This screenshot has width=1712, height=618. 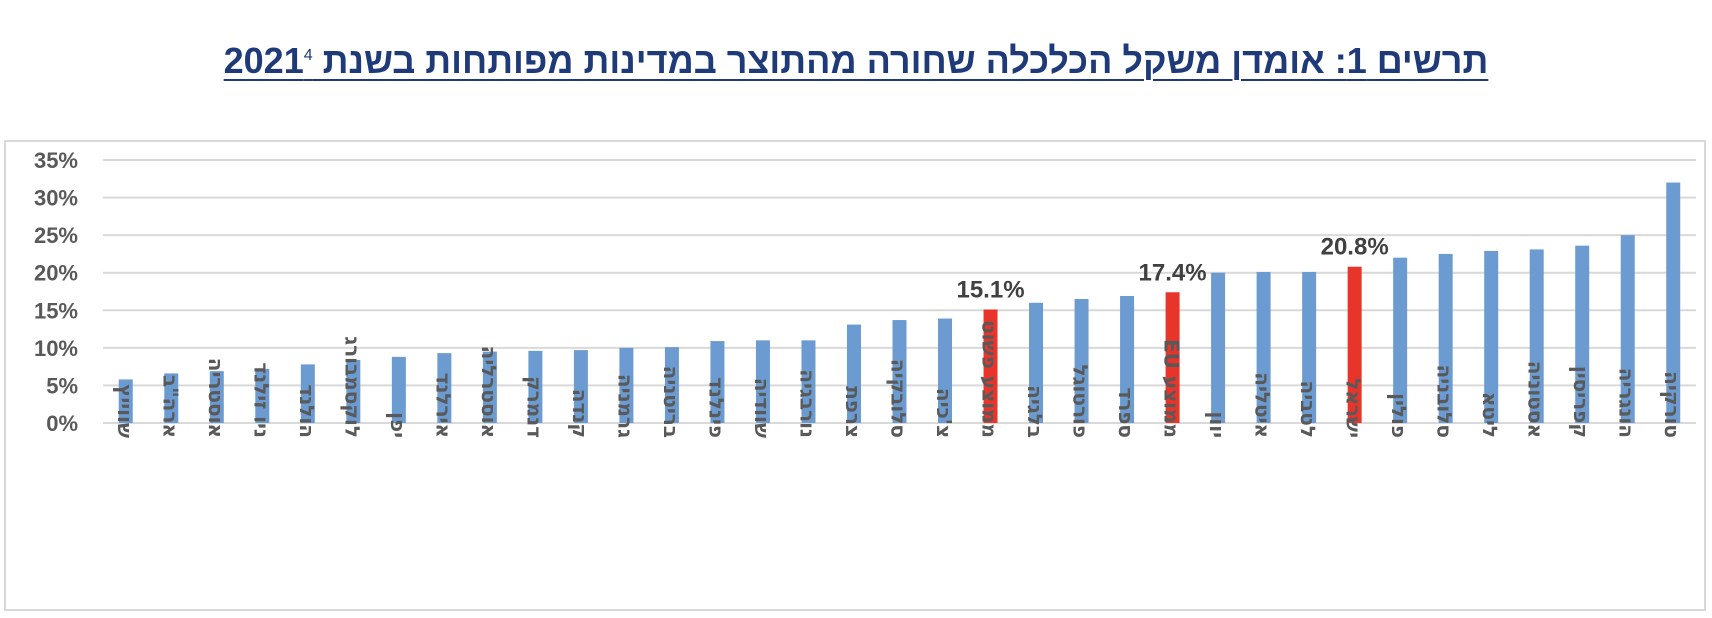 I want to click on data-label: 20.8%, so click(x=1355, y=247).